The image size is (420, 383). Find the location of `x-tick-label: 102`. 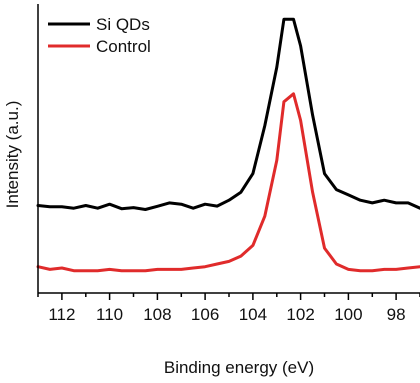

x-tick-label: 102 is located at coordinates (300, 314).